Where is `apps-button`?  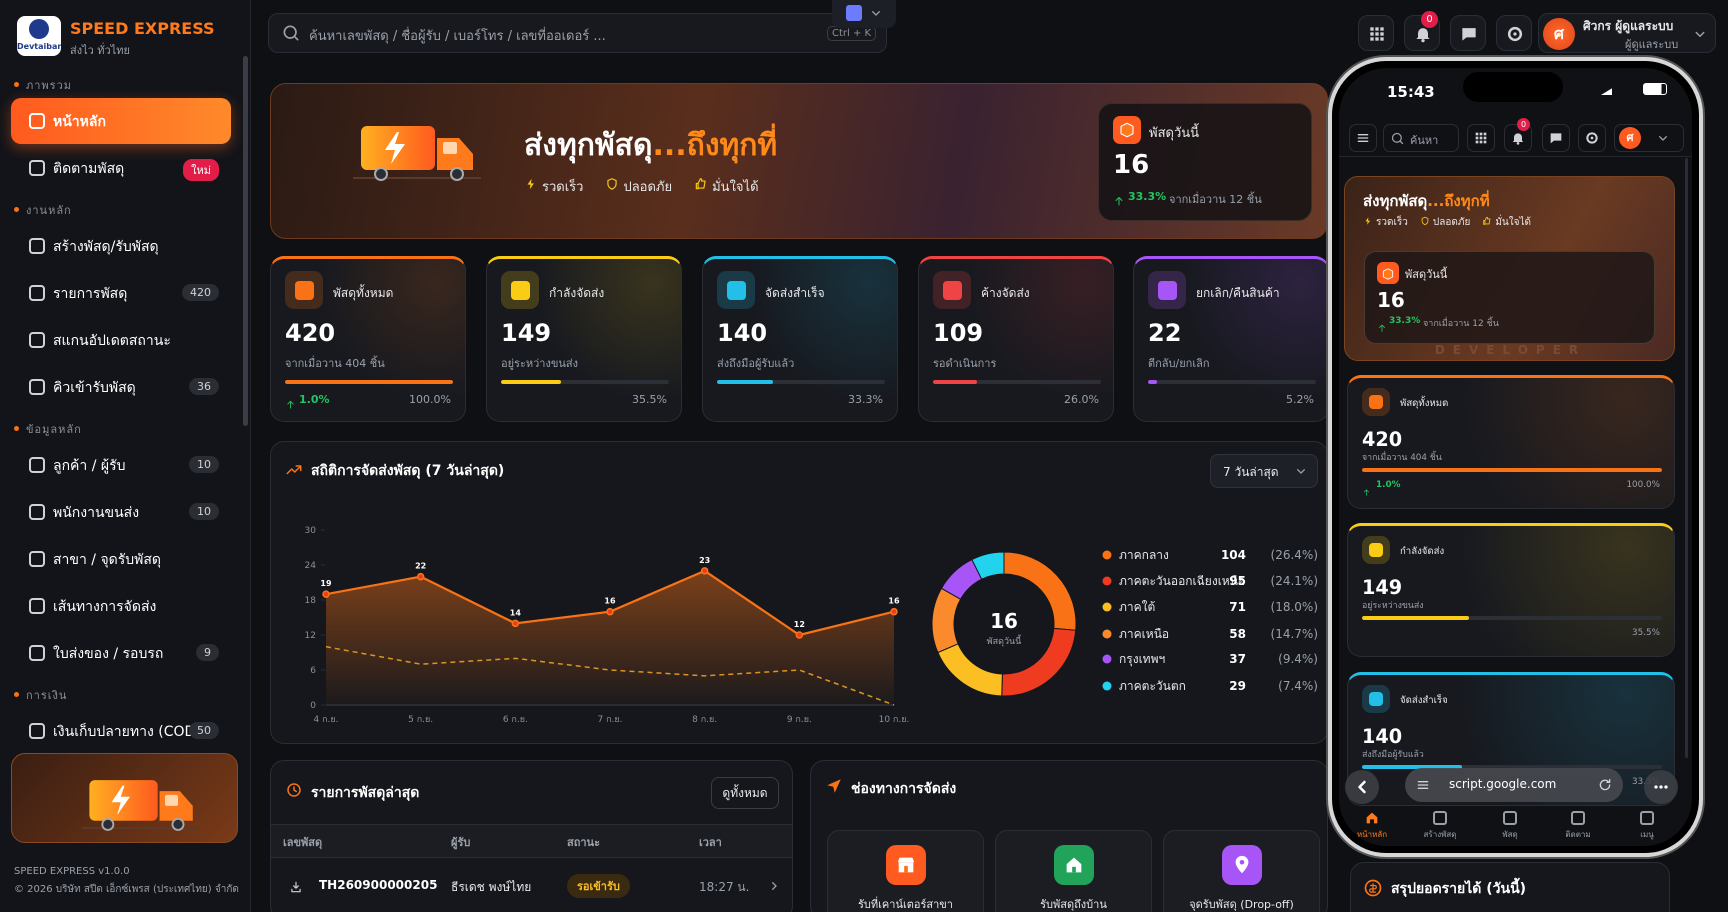 apps-button is located at coordinates (1376, 33).